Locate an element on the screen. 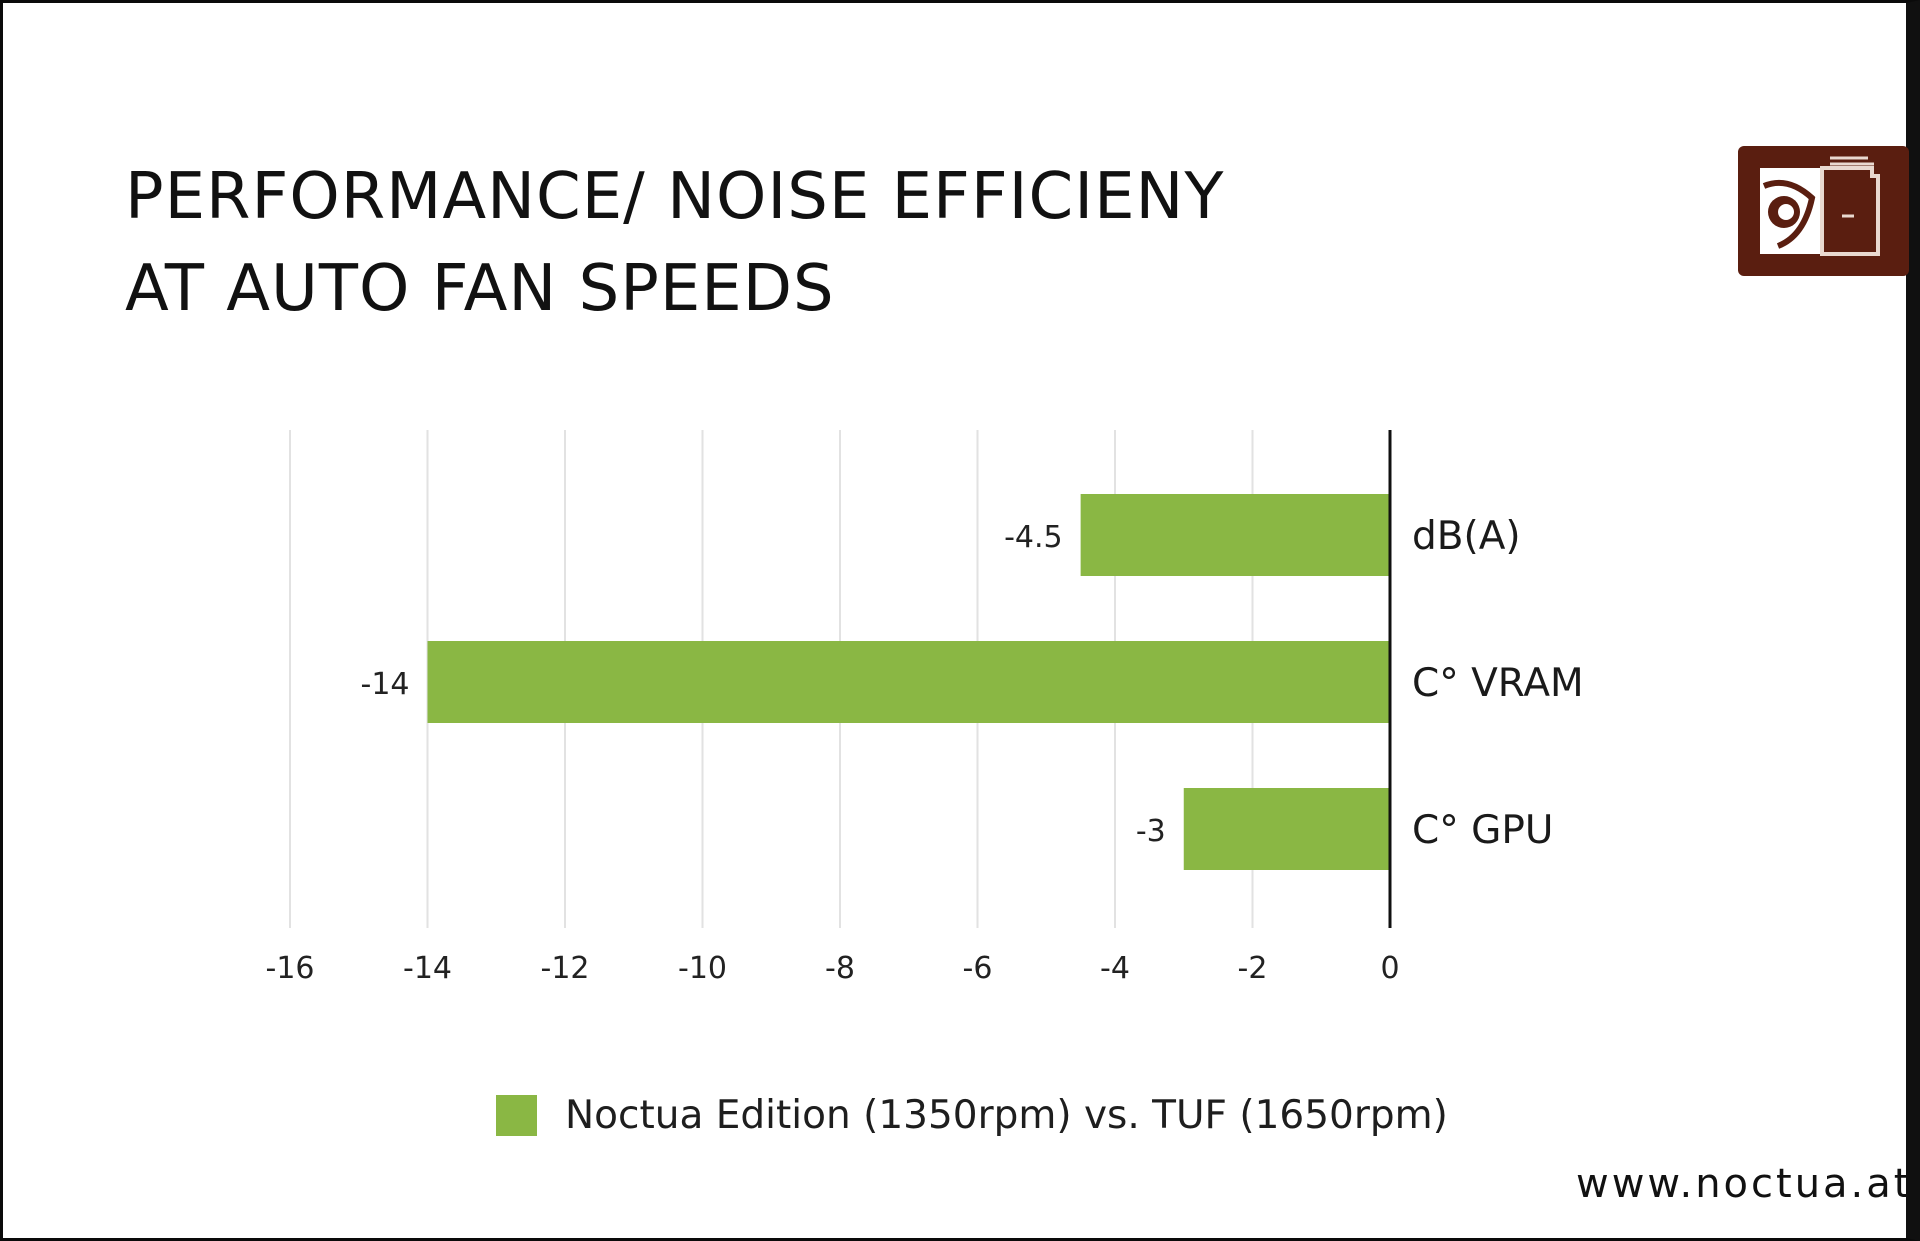 The width and height of the screenshot is (1920, 1241). data-label: -3 is located at coordinates (1151, 831).